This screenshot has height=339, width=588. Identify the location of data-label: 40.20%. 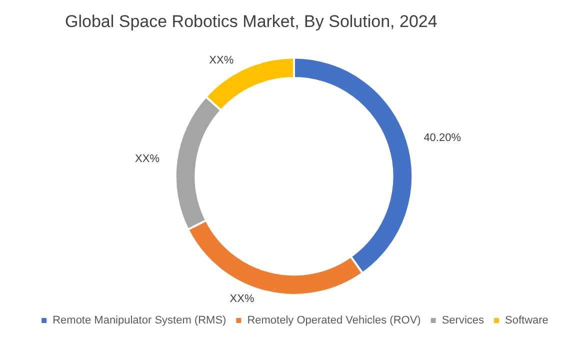
(443, 138).